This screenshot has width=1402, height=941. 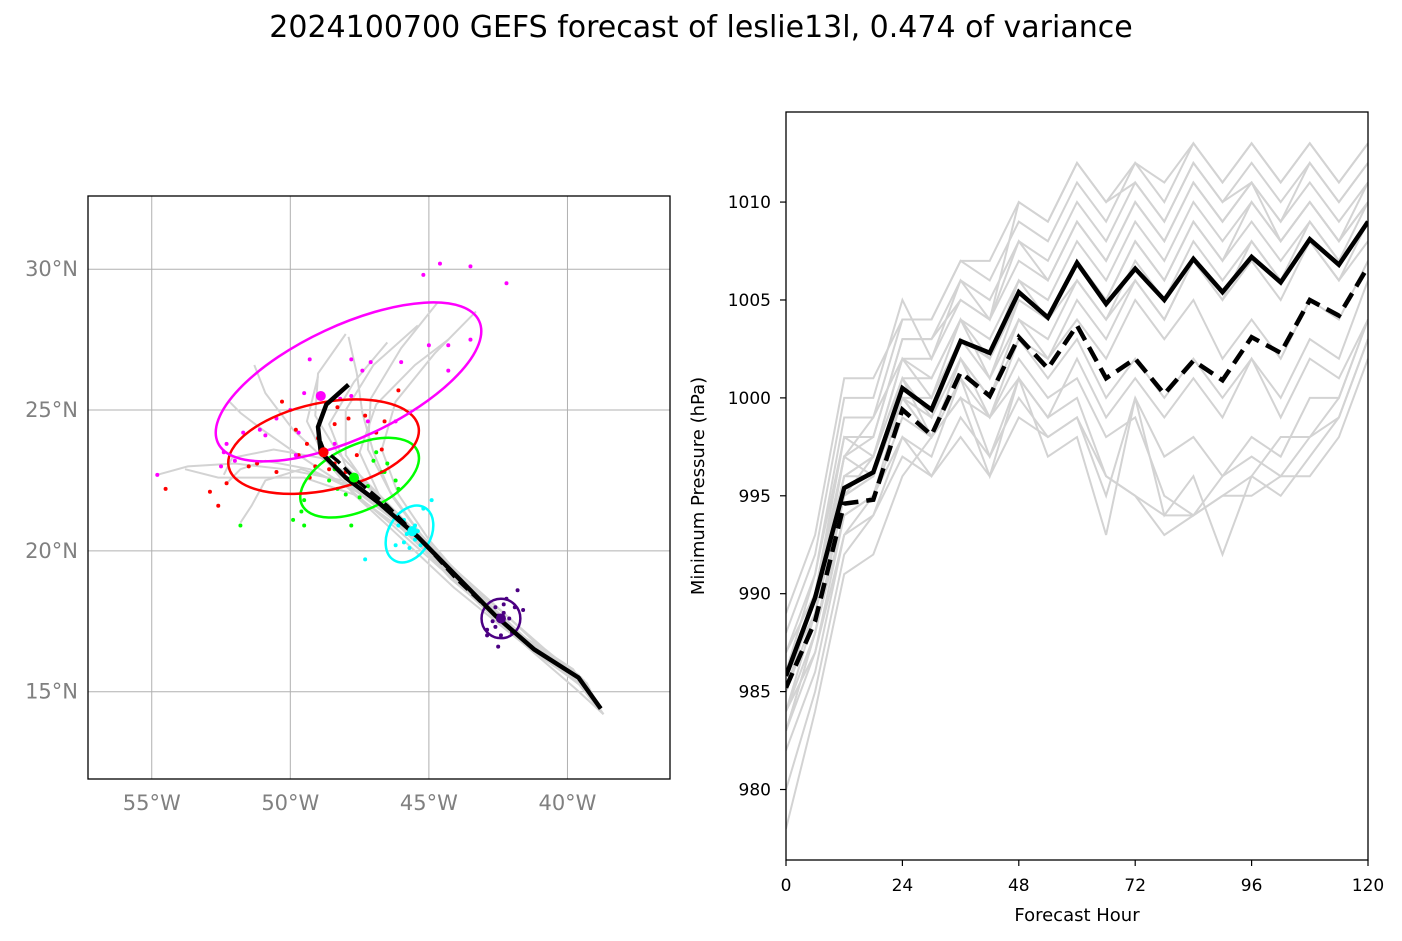 I want to click on map-lat-tick-label: 30°N, so click(x=51, y=269).